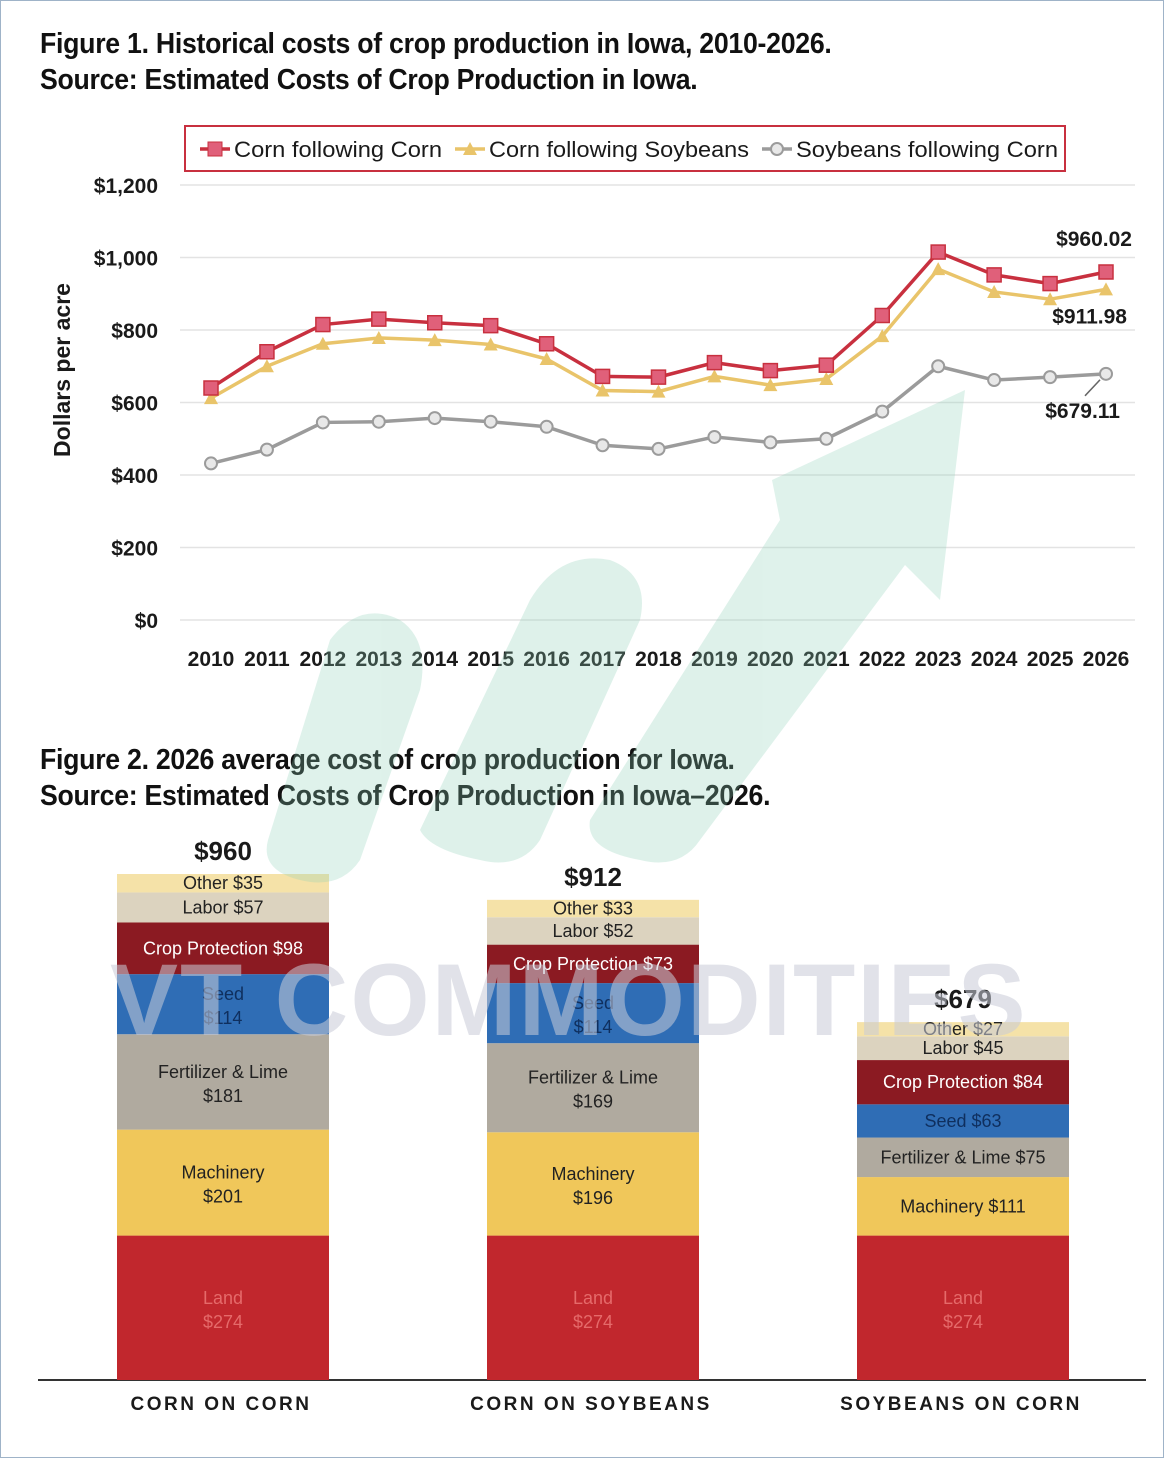  Describe the element at coordinates (714, 659) in the screenshot. I see `x-tick-label: 2019` at that location.